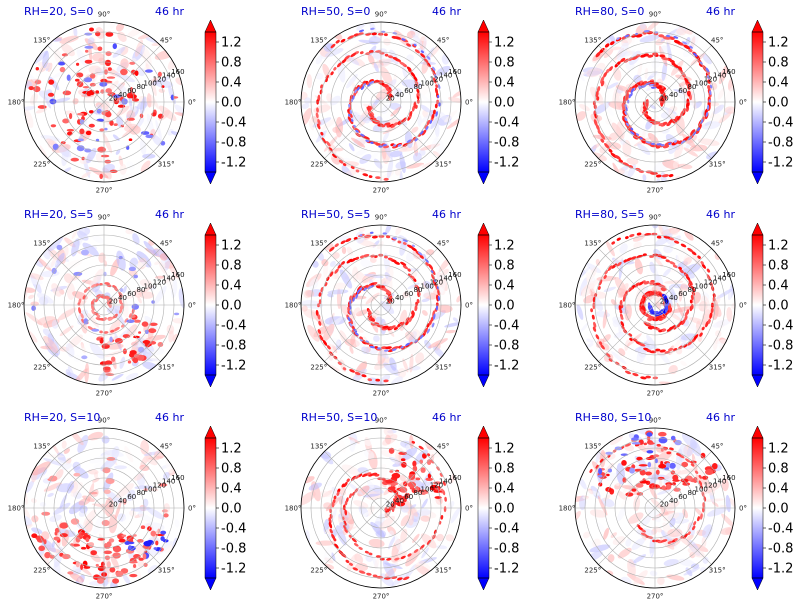 The height and width of the screenshot is (612, 799). What do you see at coordinates (567, 509) in the screenshot?
I see `angle-tick-label: 180°` at bounding box center [567, 509].